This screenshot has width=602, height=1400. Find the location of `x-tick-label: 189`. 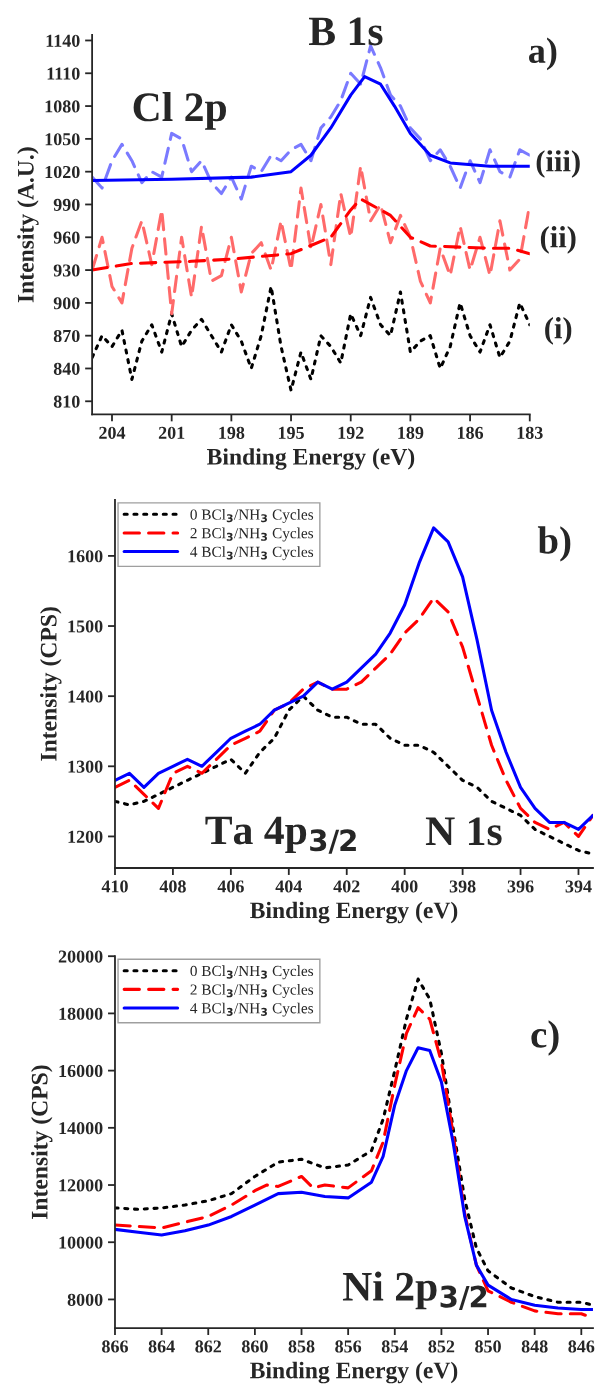

x-tick-label: 189 is located at coordinates (411, 432).